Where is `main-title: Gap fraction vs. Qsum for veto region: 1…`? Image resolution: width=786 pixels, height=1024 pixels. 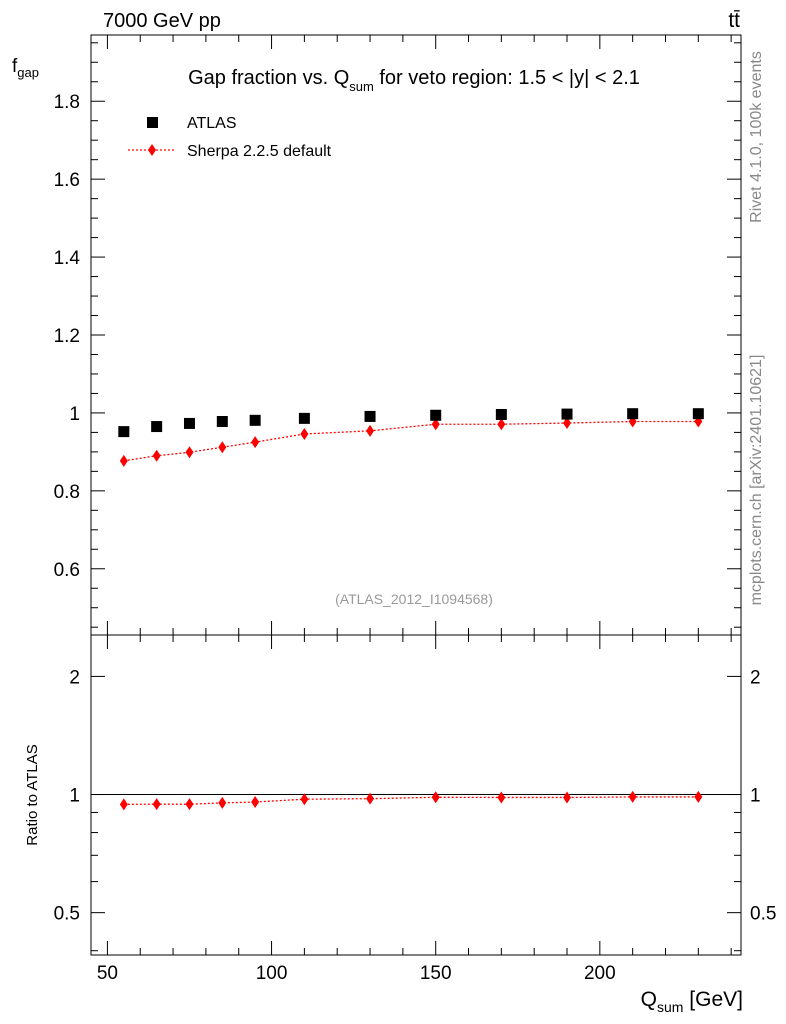 main-title: Gap fraction vs. Qsum for veto region: 1… is located at coordinates (414, 80).